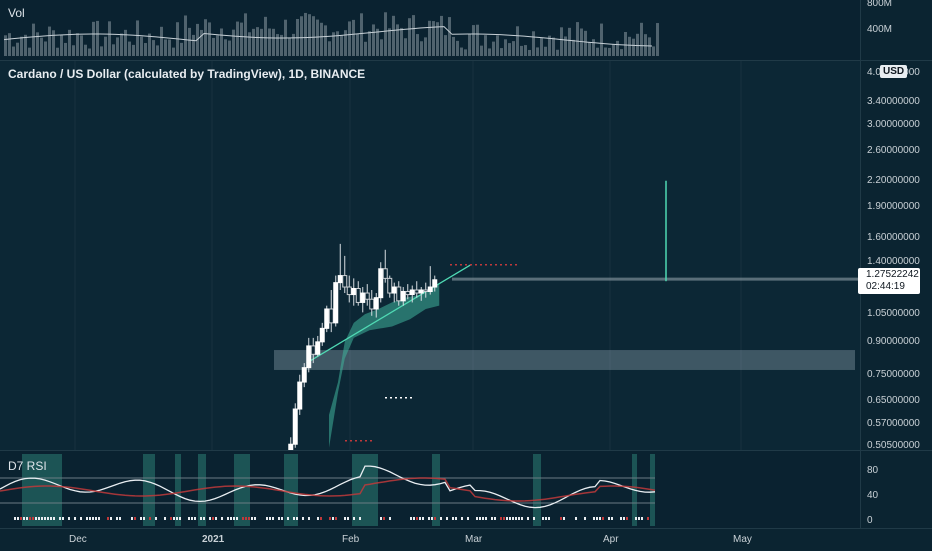  I want to click on time-label: Mar, so click(474, 539).